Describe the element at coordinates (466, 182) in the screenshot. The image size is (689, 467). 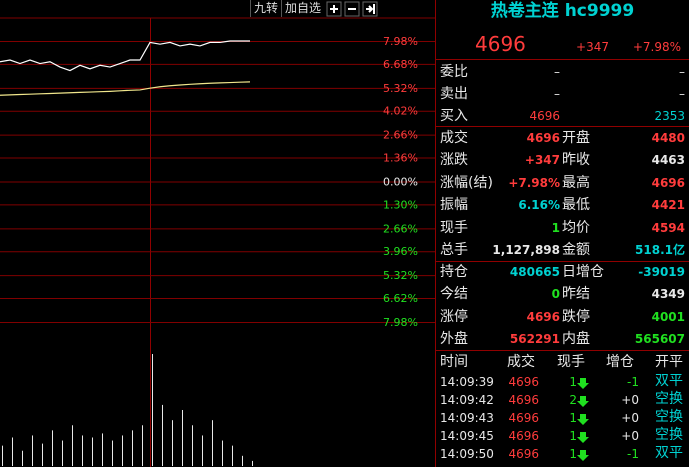
I see `label: 涨幅(结)` at that location.